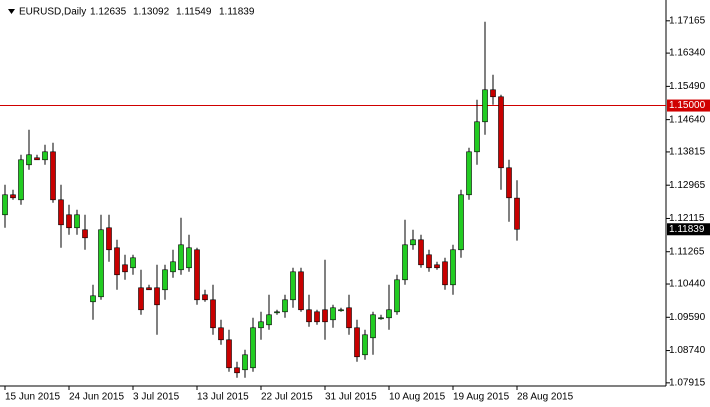  What do you see at coordinates (687, 350) in the screenshot?
I see `y-tick-label: 1.08740` at bounding box center [687, 350].